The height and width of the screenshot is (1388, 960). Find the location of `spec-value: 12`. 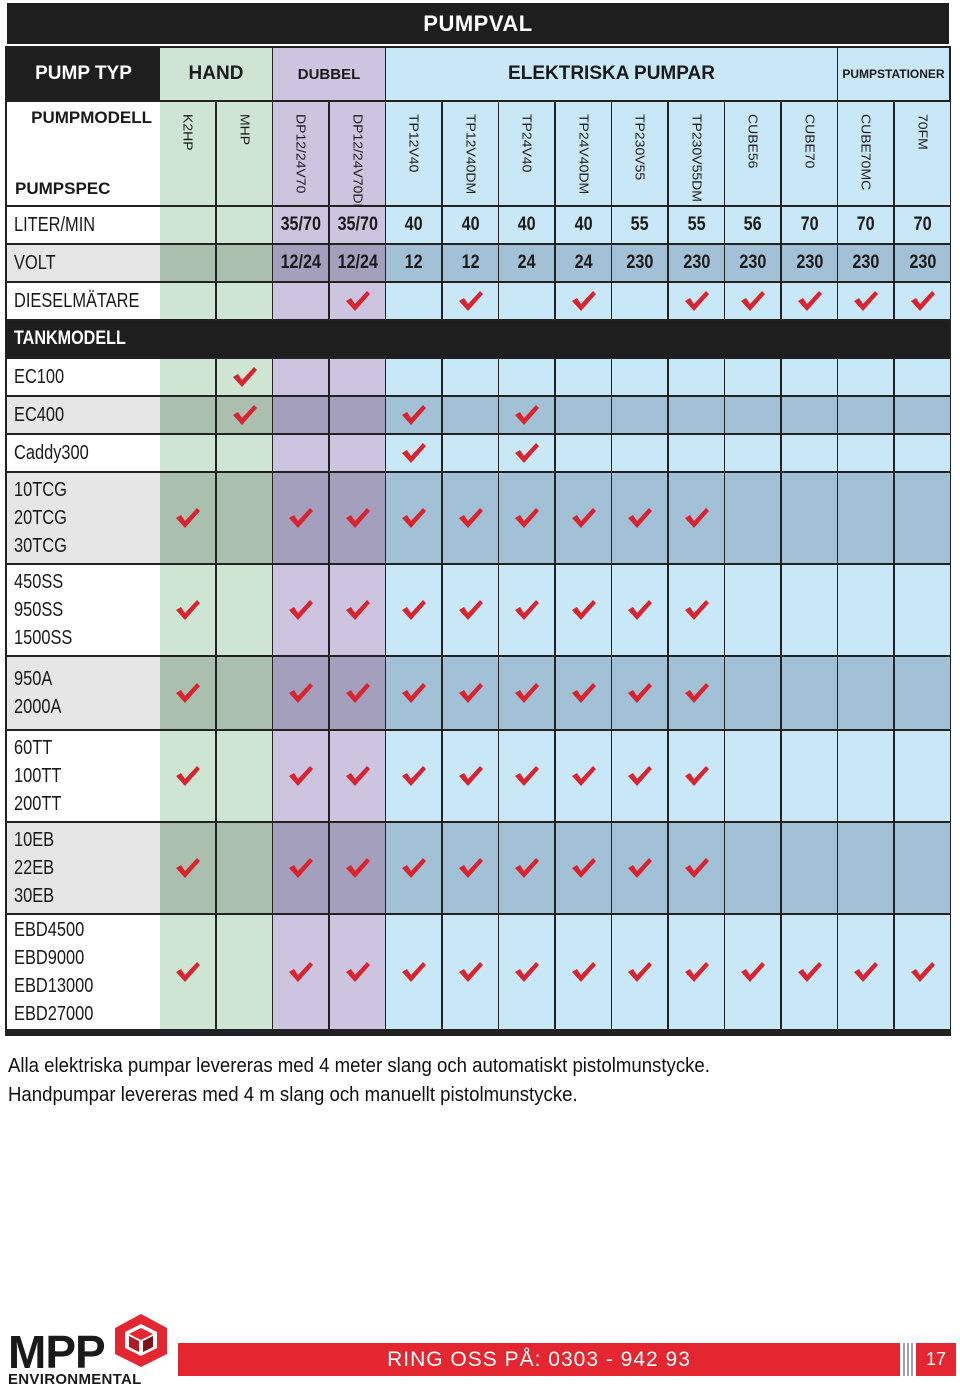

spec-value: 12 is located at coordinates (413, 262).